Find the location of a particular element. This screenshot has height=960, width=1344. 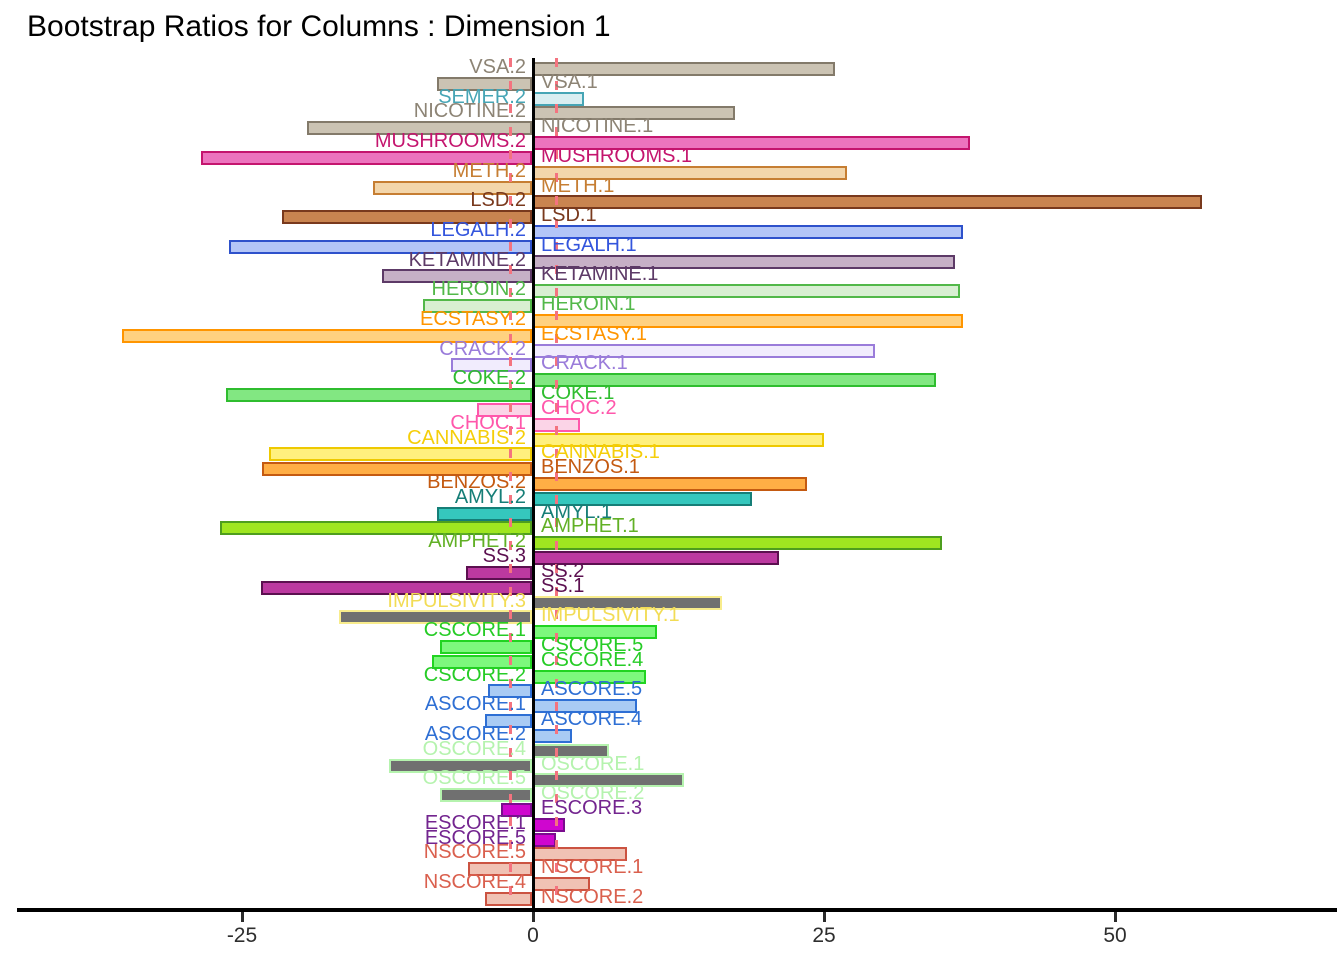

bar-label-NICOTINE.2: NICOTINE.2 is located at coordinates (469, 111).